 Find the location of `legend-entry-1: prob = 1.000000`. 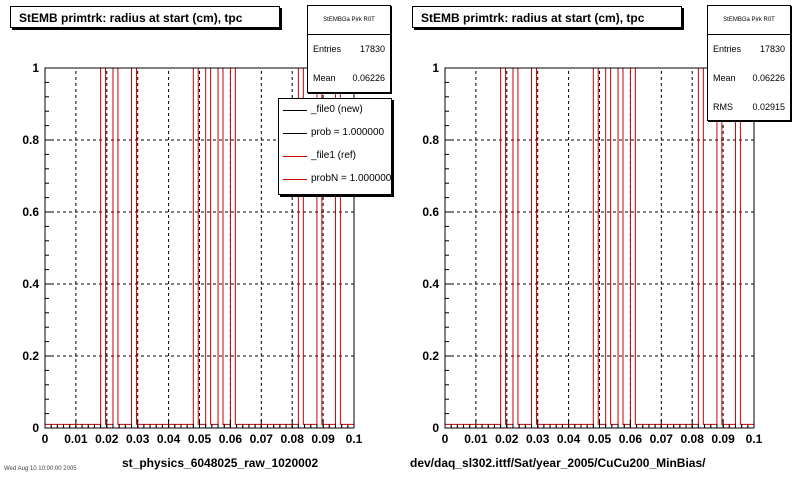

legend-entry-1: prob = 1.000000 is located at coordinates (335, 133).